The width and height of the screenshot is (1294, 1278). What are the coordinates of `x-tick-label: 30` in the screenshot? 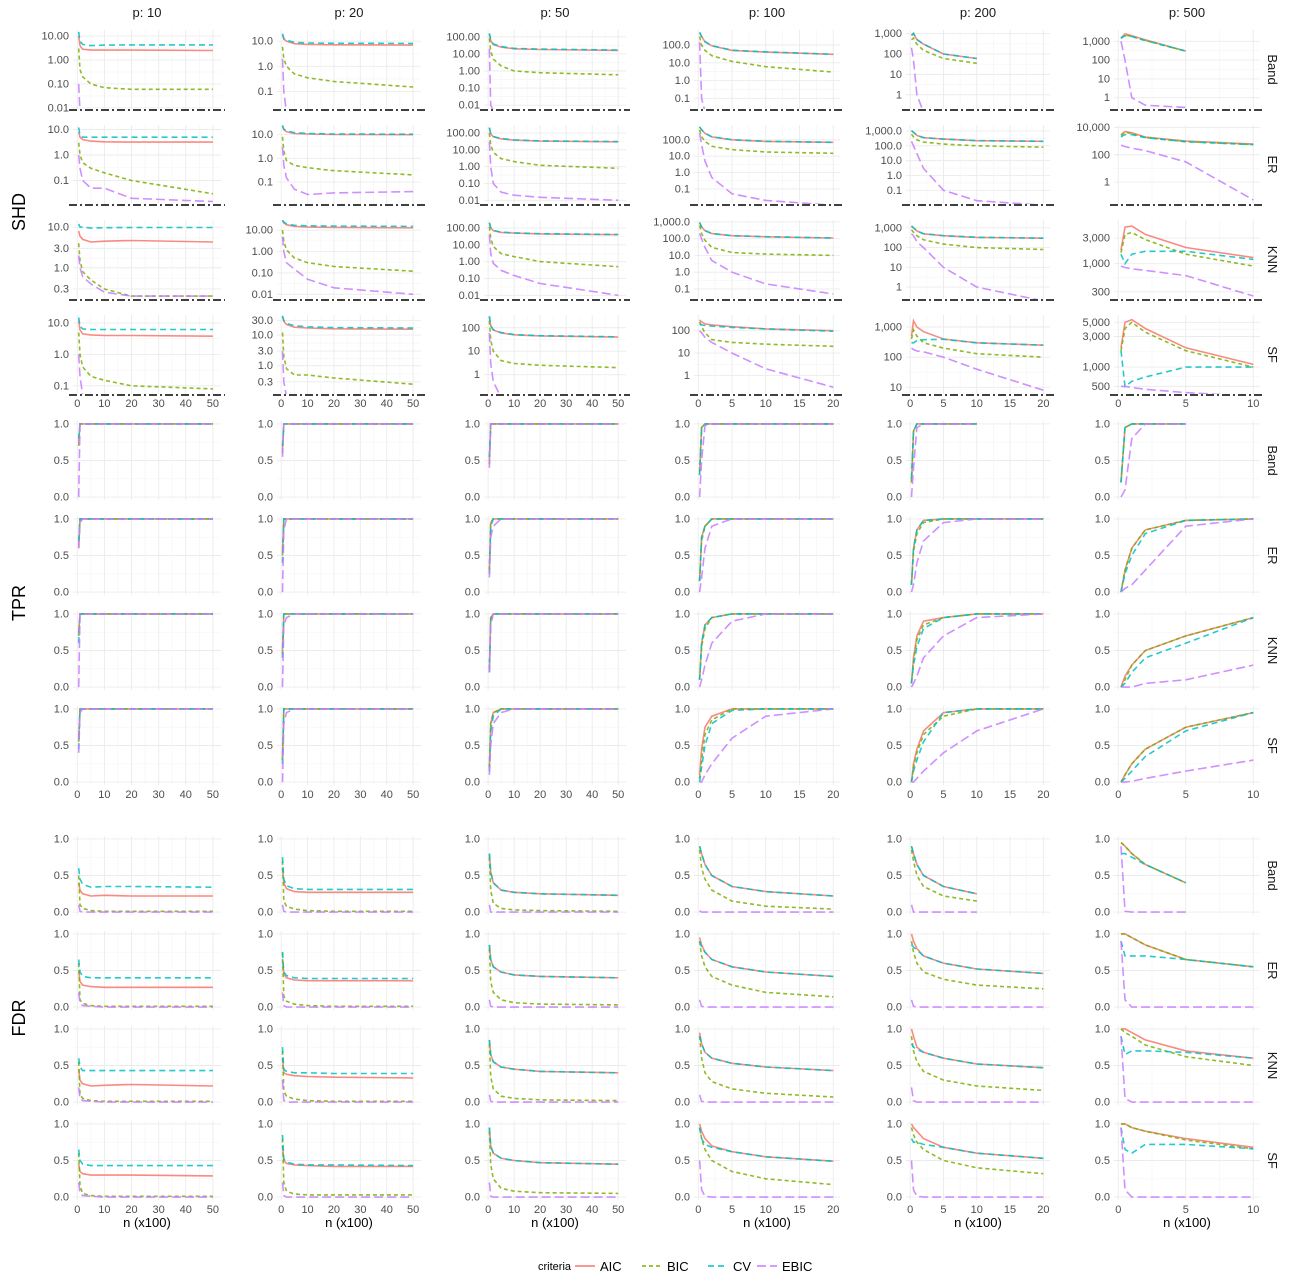 It's located at (566, 404).